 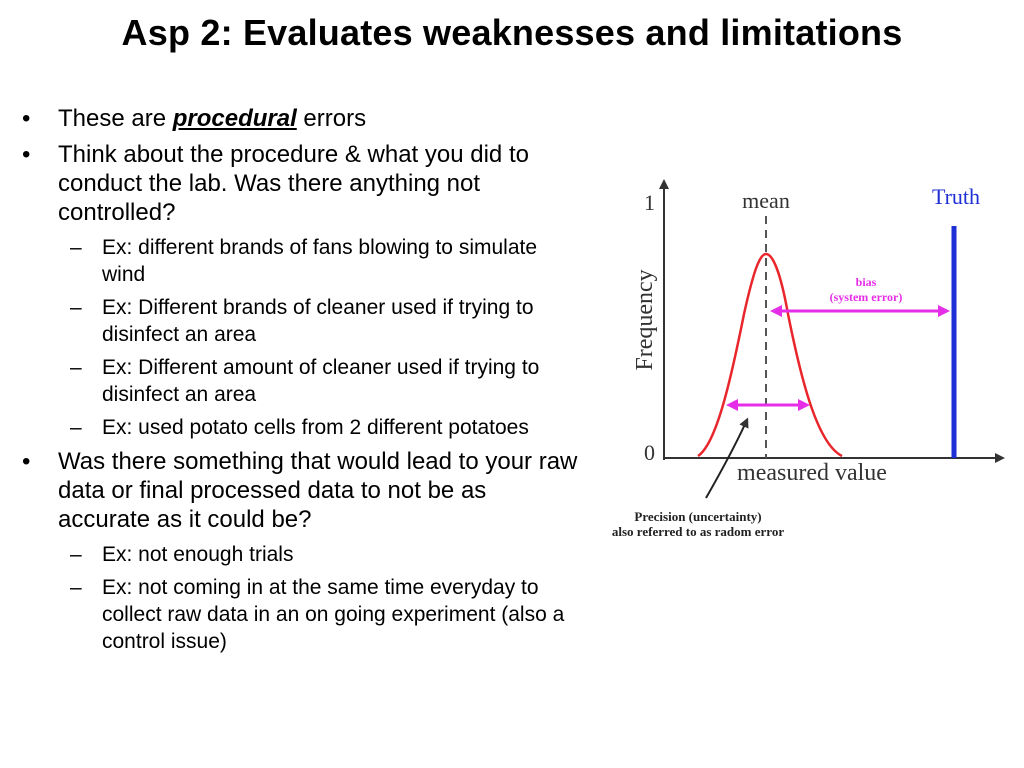 I want to click on sub-bullet-item: – Ex: not enough trials, so click(x=302, y=554).